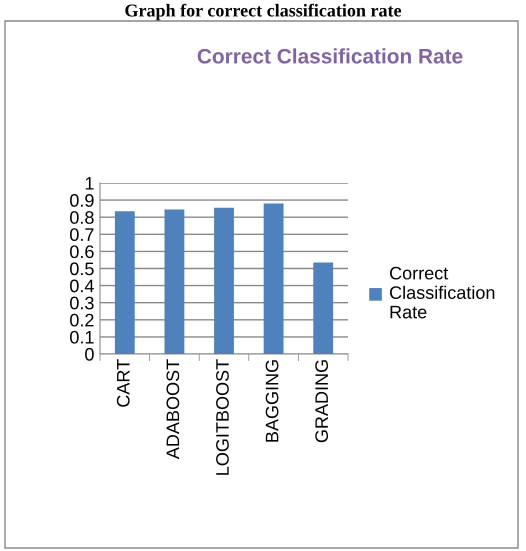 This screenshot has width=526, height=551. What do you see at coordinates (89, 354) in the screenshot?
I see `y-tick-label: 0` at bounding box center [89, 354].